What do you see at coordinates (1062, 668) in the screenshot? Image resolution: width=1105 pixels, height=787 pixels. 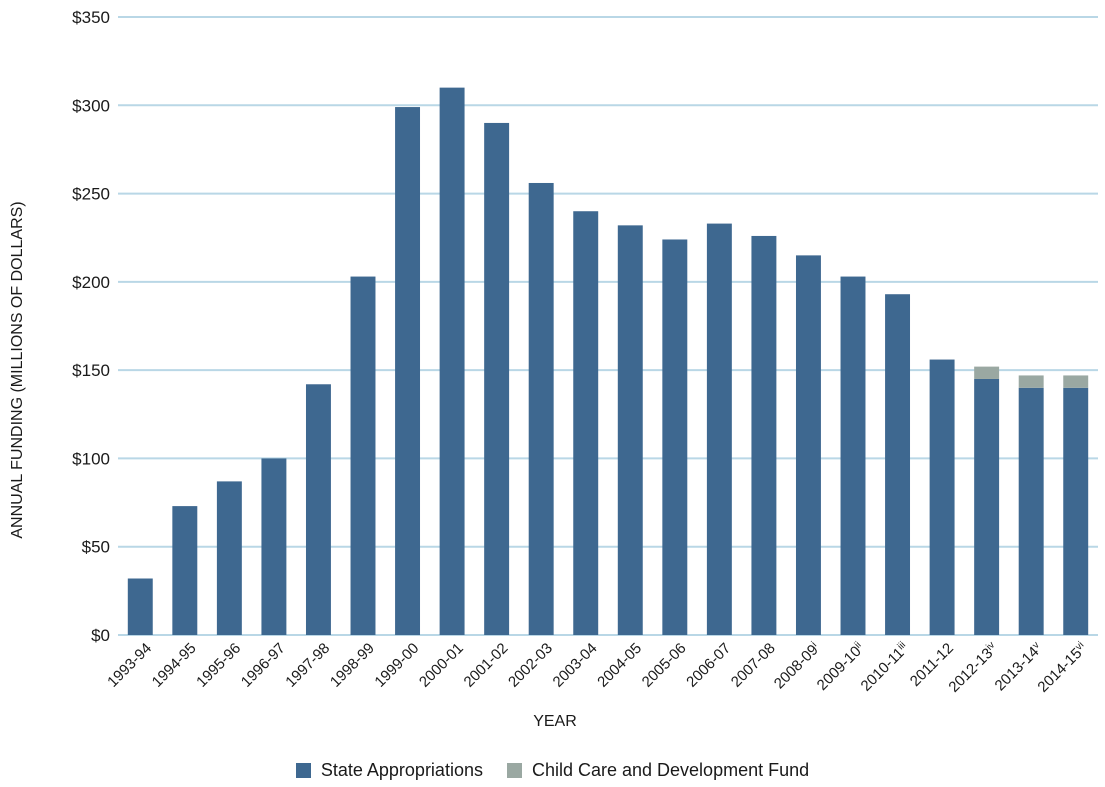 I see `x-tick-label: 2014-15vi` at bounding box center [1062, 668].